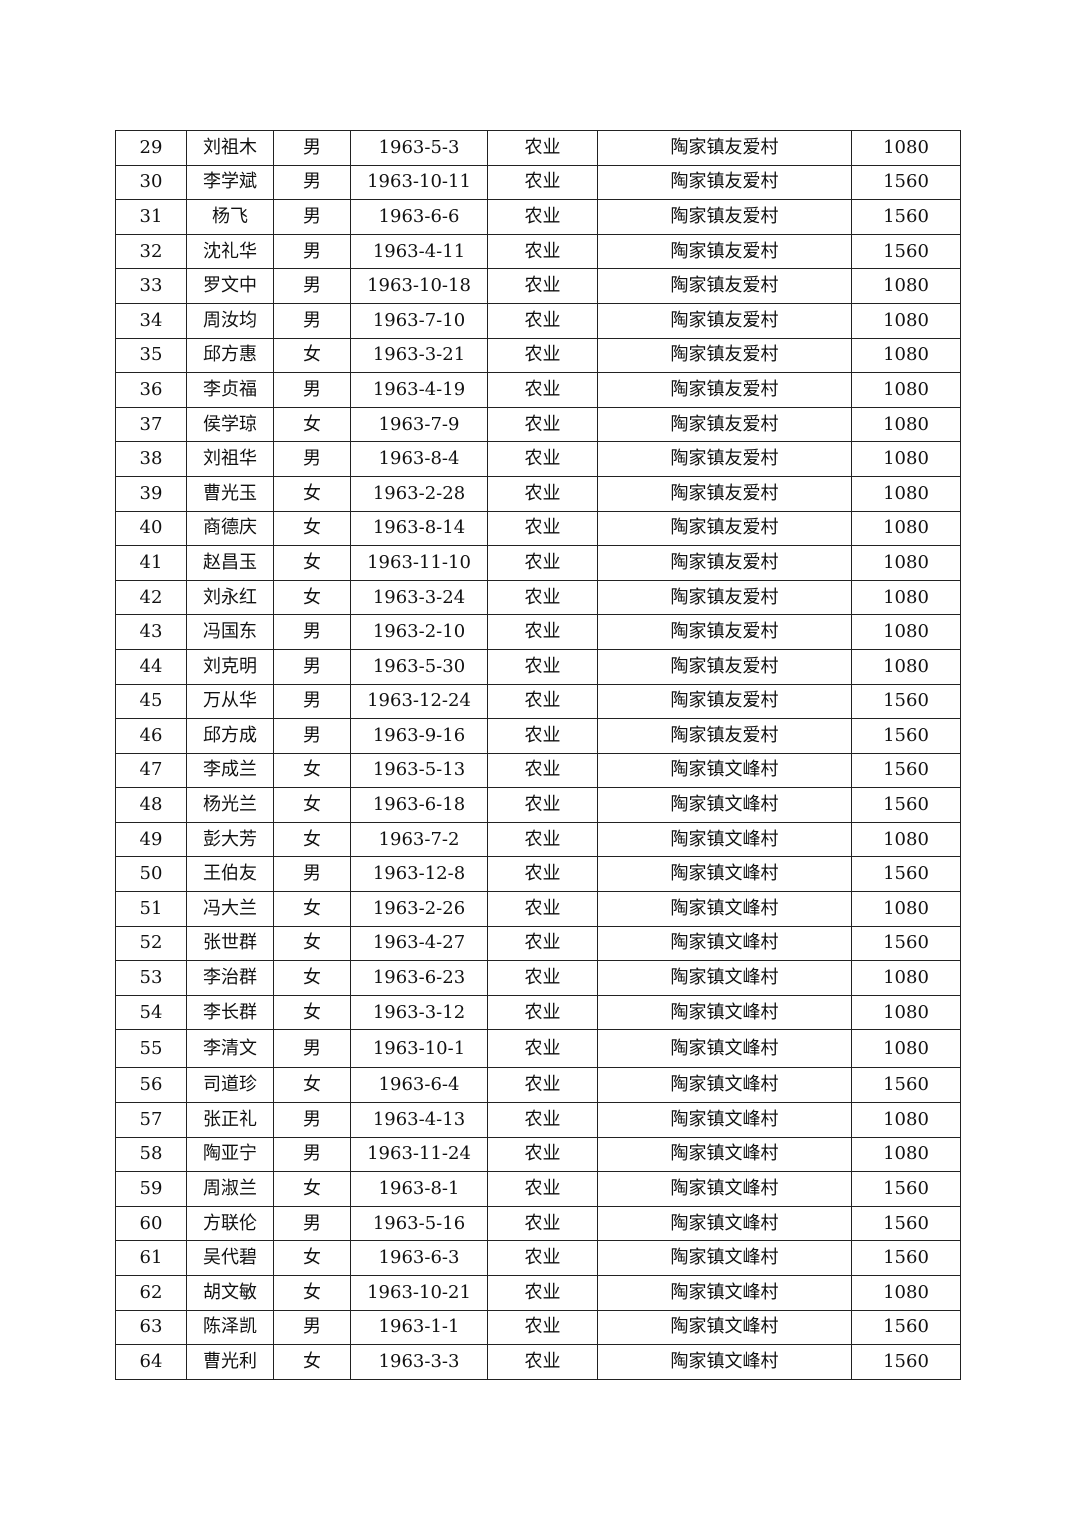  Describe the element at coordinates (419, 1154) in the screenshot. I see `cell-birth-date: 1963-11-24` at that location.